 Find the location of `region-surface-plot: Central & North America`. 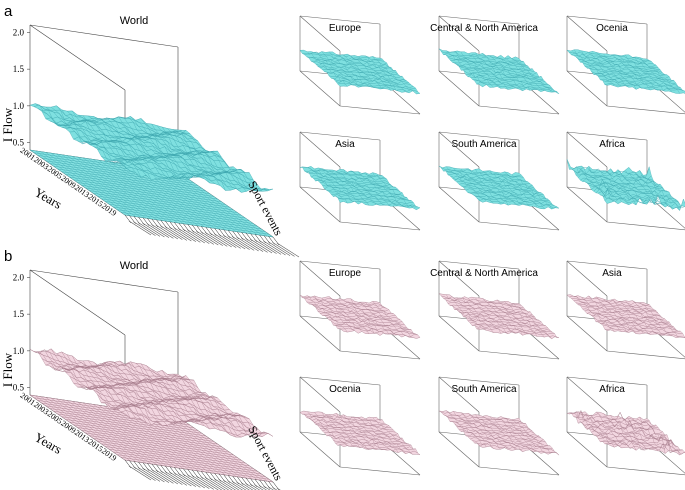

region-surface-plot: Central & North America is located at coordinates (495, 310).